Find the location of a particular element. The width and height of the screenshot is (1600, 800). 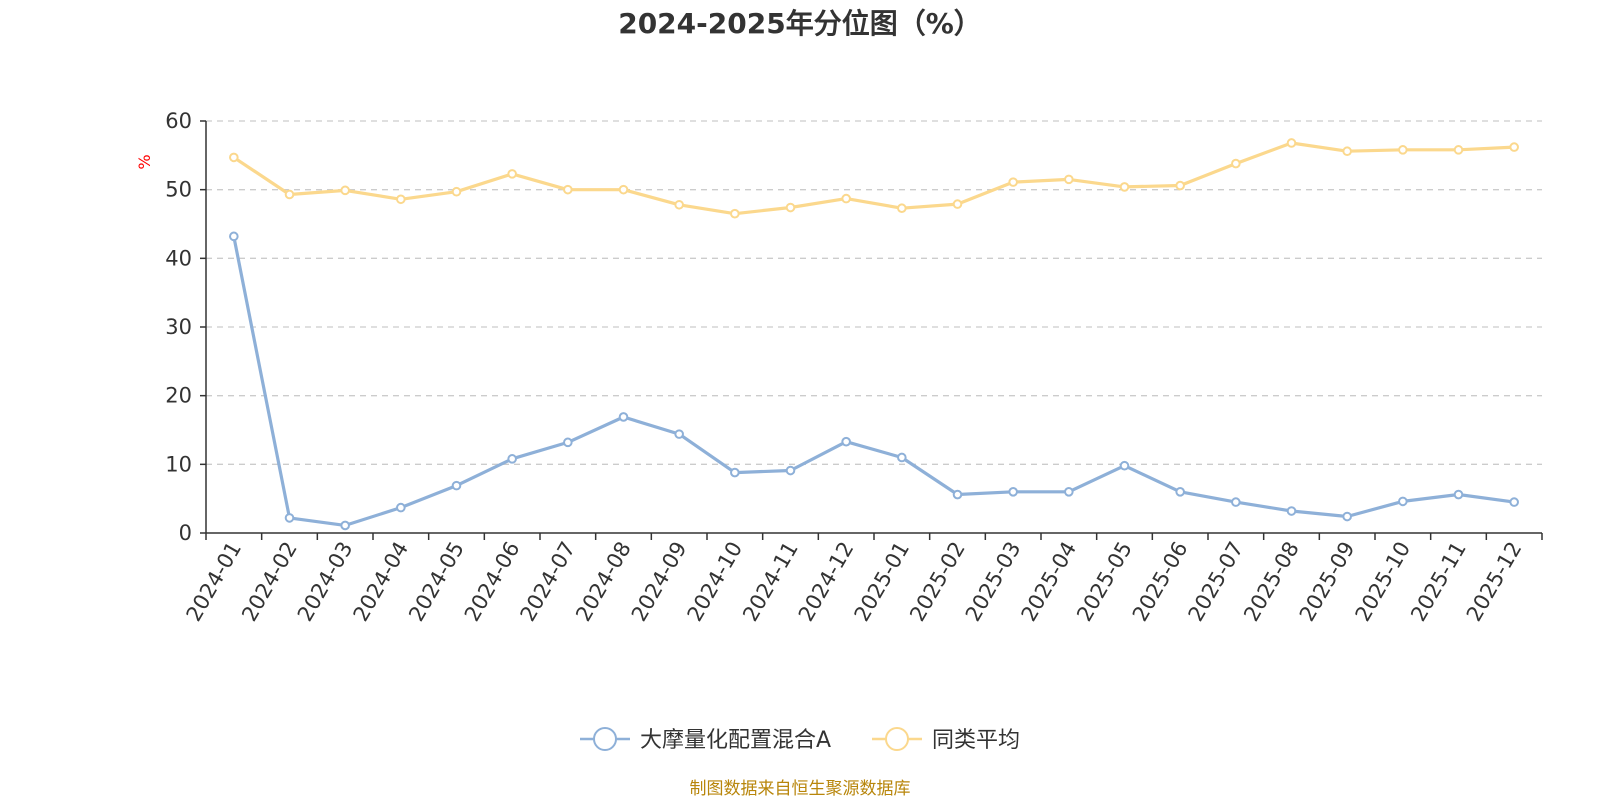

legend: 大摩量化配置混合A 同类平均 is located at coordinates (800, 740).